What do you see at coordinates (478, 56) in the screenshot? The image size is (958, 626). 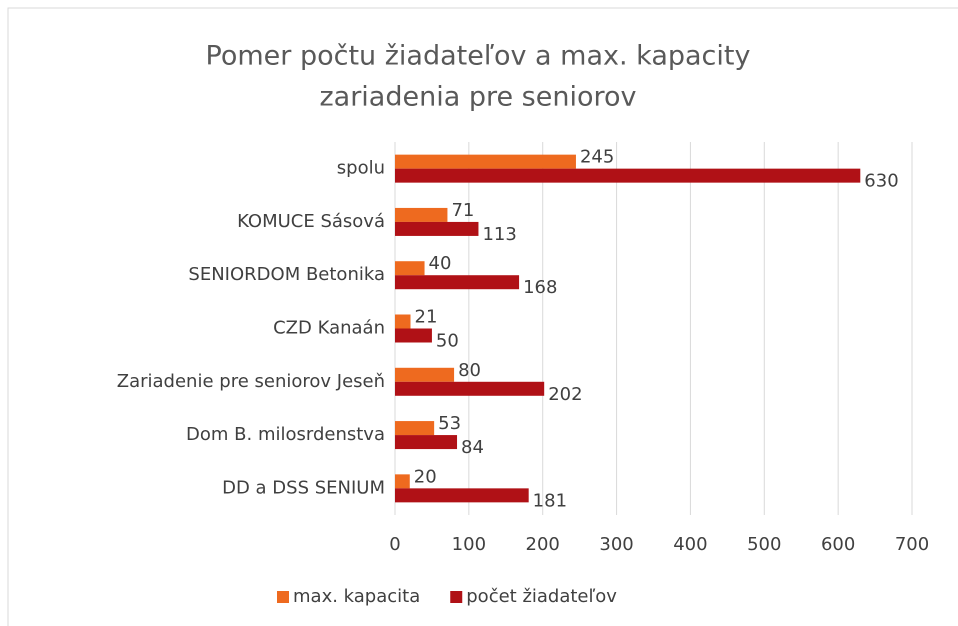 I see `chart-title: Pomer počtu žiadateľov a max. kapacity` at bounding box center [478, 56].